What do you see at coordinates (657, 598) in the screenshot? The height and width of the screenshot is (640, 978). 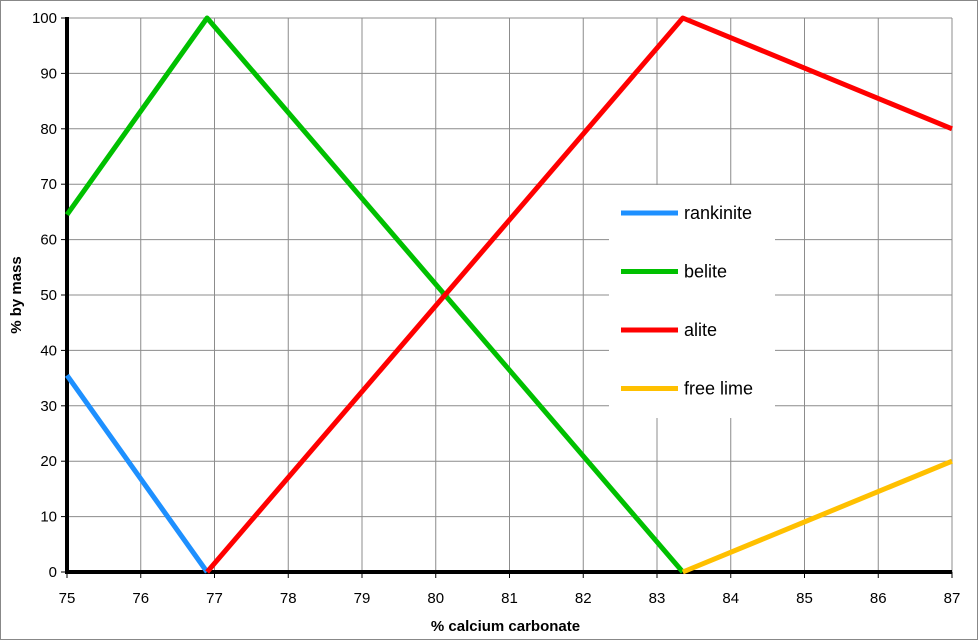 I see `x-tick-label-83: 83` at bounding box center [657, 598].